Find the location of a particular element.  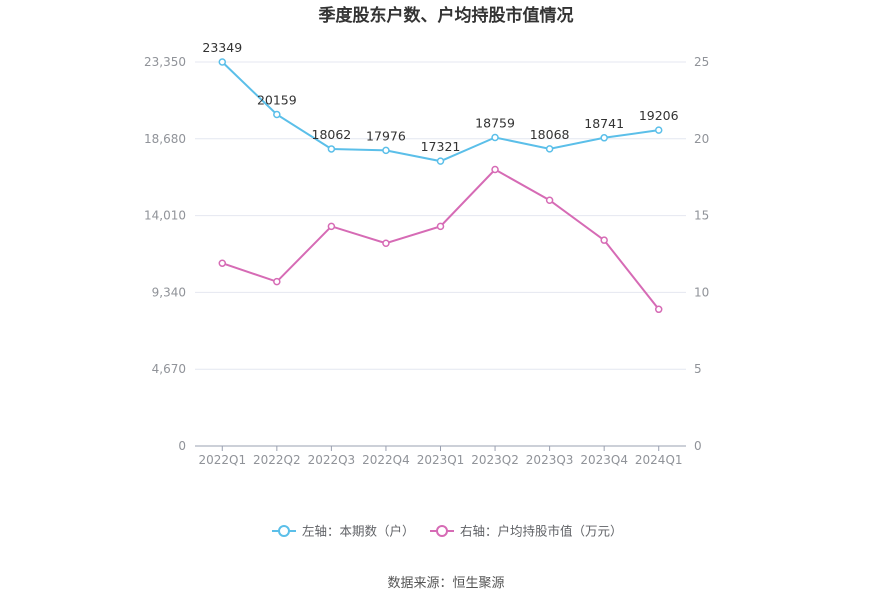

data-label: 20159 is located at coordinates (277, 99).